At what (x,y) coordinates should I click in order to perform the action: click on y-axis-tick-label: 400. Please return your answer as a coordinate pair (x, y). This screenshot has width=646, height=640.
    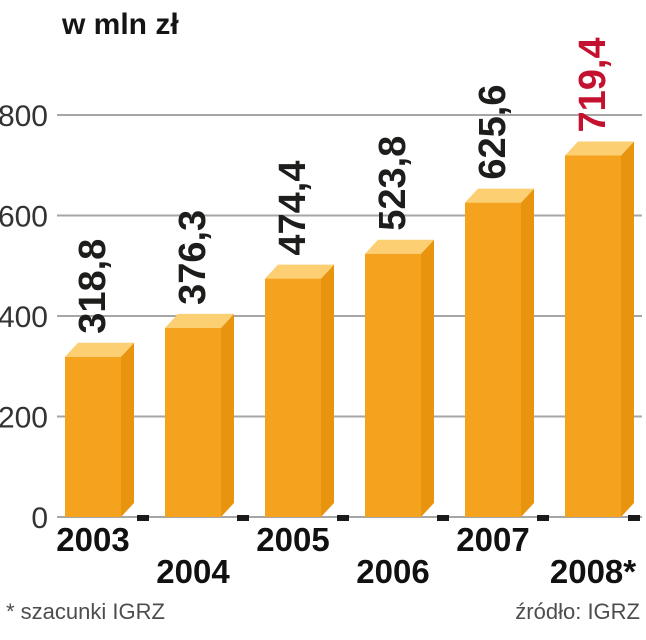
    Looking at the image, I should click on (24, 317).